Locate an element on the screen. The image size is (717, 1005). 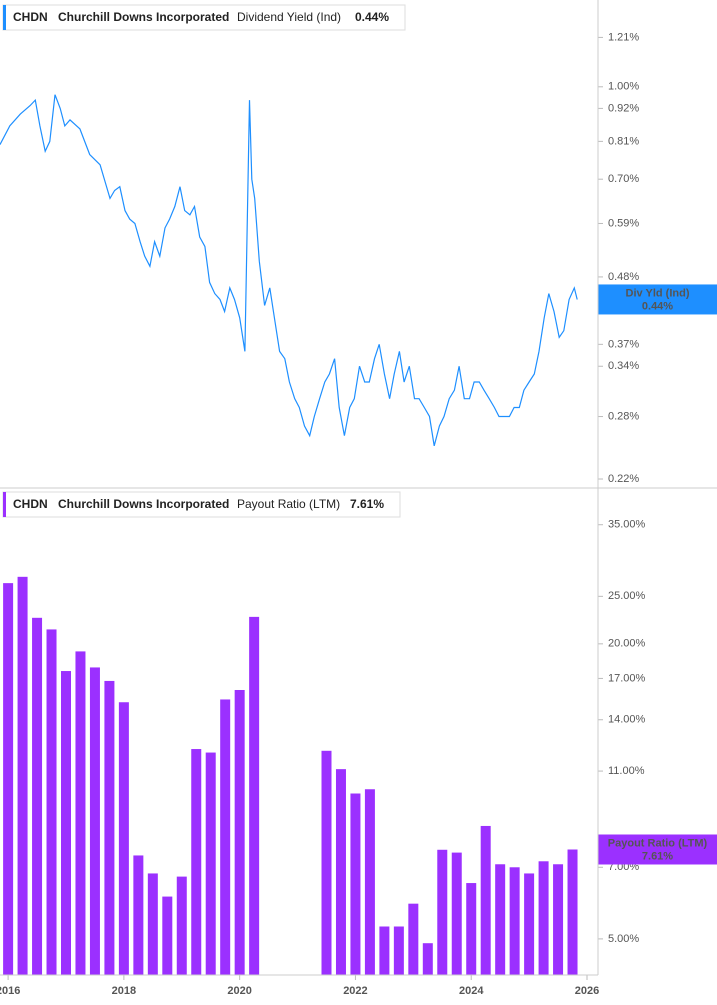
x-tick-label: 2018 is located at coordinates (124, 991).